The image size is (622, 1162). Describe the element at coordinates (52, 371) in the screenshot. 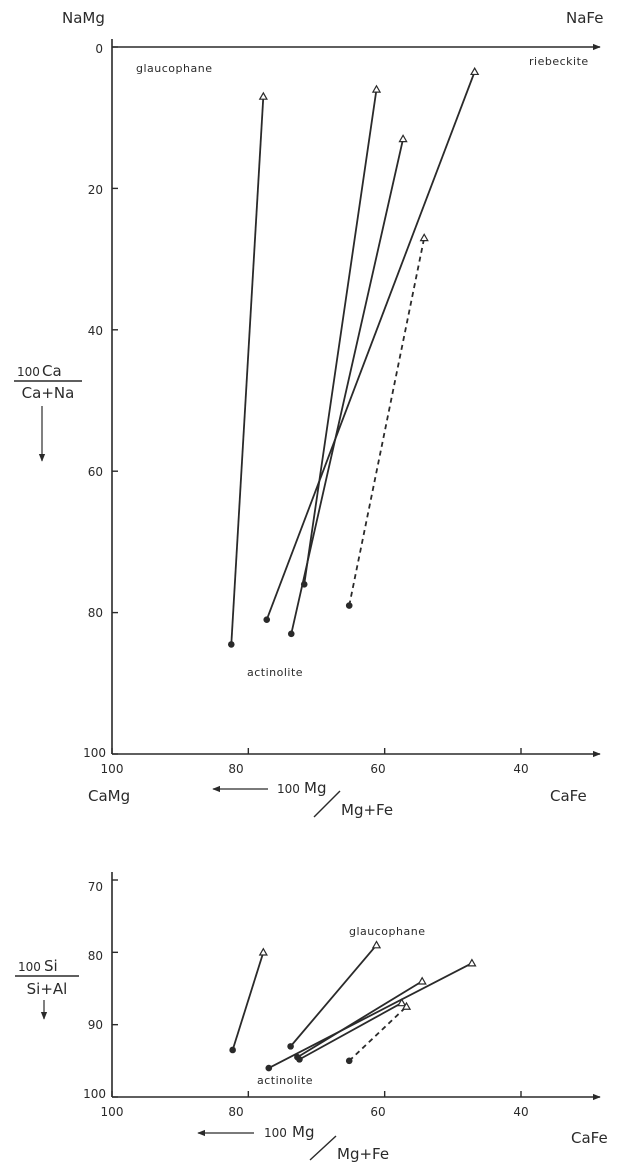

I see `y-axis-label-numerator: Ca` at that location.